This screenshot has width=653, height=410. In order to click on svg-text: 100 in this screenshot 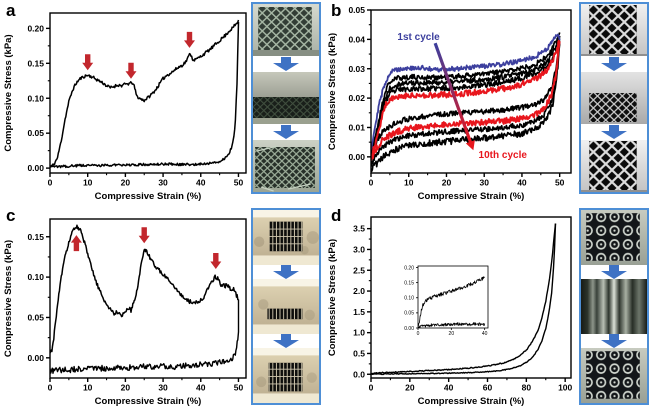, I will do `click(565, 388)`.